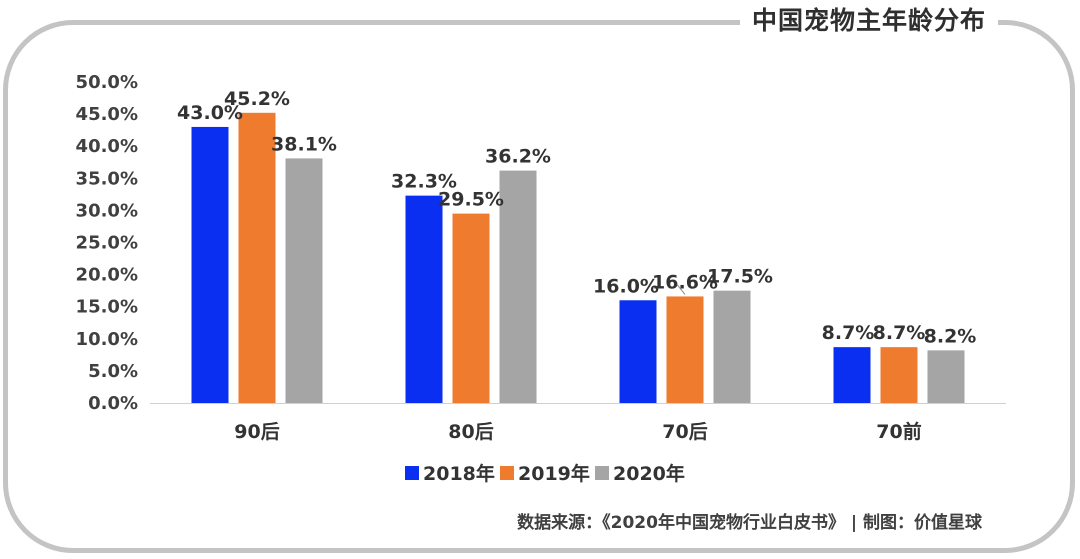 This screenshot has width=1080, height=559. What do you see at coordinates (113, 403) in the screenshot?
I see `y-tick-label: 0.0%` at bounding box center [113, 403].